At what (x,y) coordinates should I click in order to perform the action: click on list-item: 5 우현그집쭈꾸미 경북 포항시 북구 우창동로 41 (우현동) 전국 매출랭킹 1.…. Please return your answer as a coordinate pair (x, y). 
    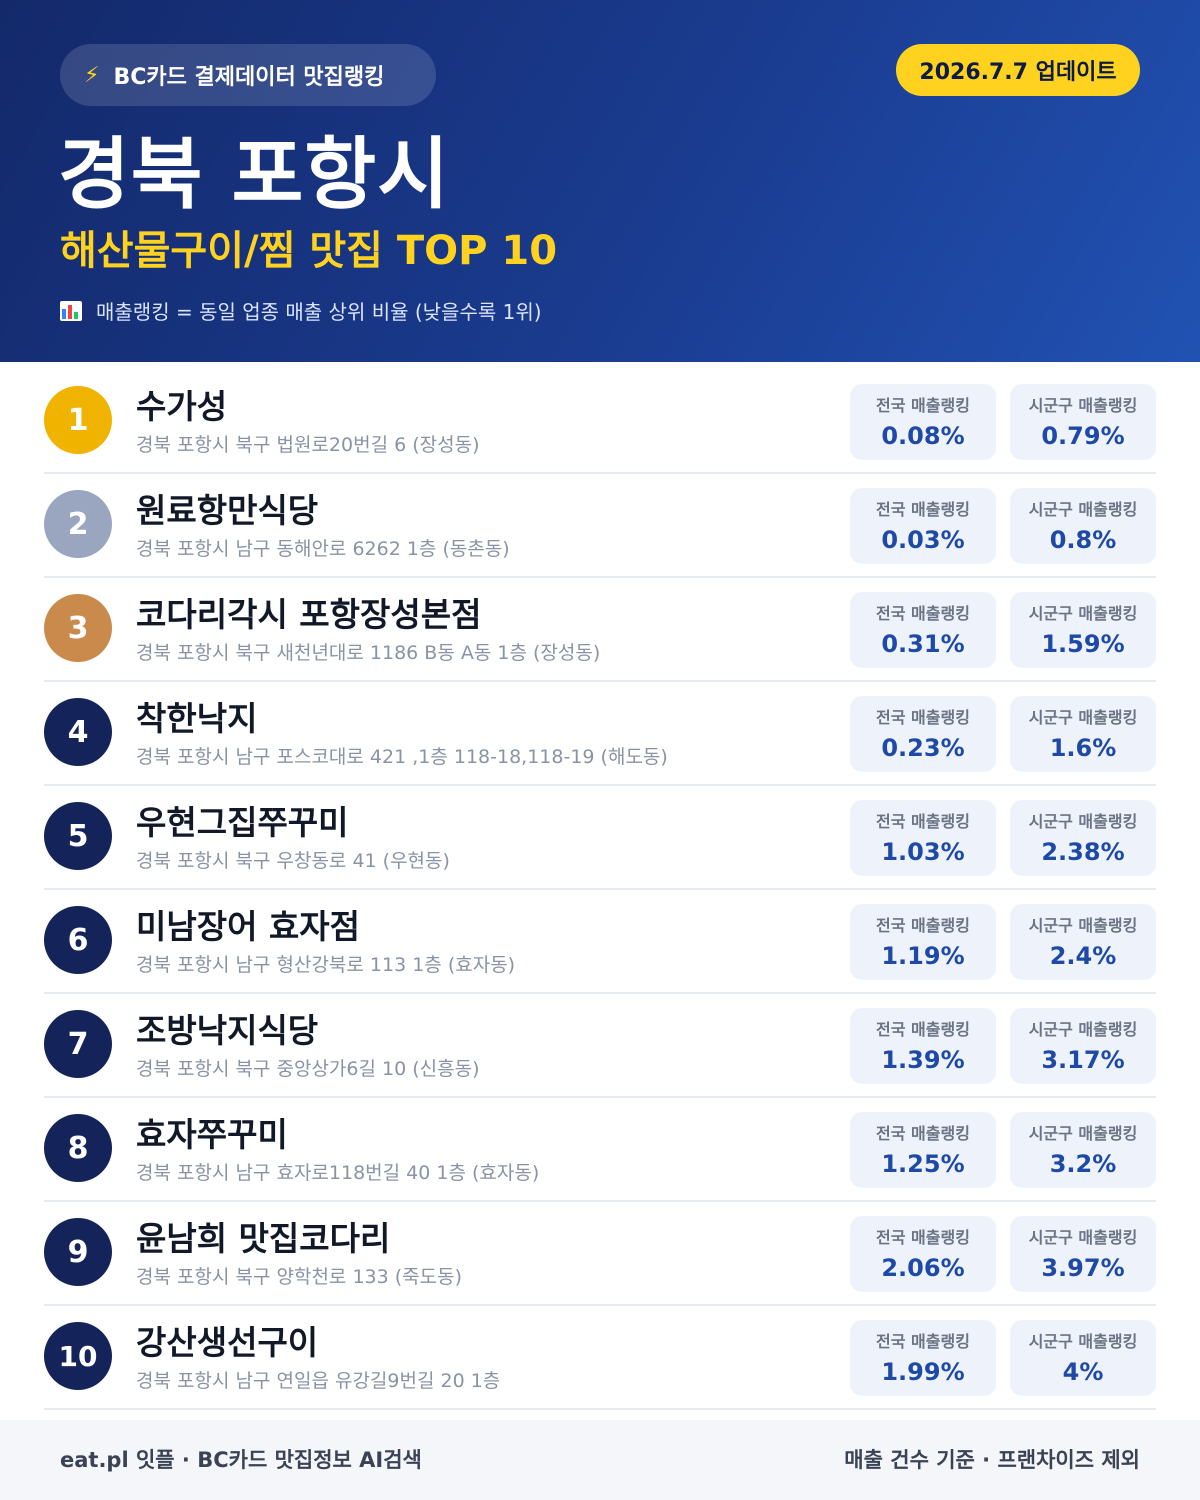
    Looking at the image, I should click on (600, 838).